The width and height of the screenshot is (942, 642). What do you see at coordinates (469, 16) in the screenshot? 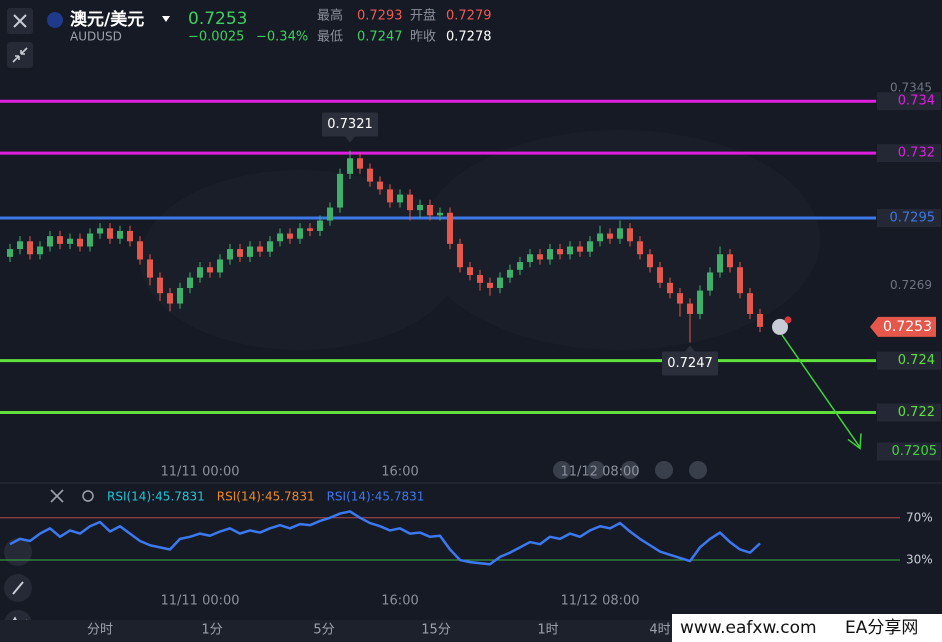
I see `stat-value: 0.7279` at bounding box center [469, 16].